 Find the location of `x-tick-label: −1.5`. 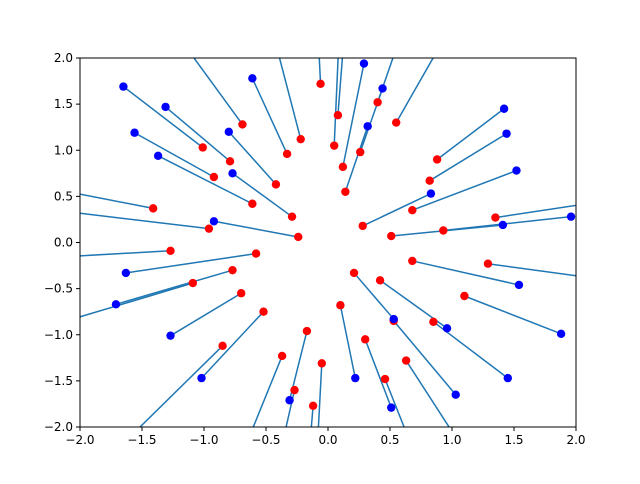

x-tick-label: −1.5 is located at coordinates (141, 440).